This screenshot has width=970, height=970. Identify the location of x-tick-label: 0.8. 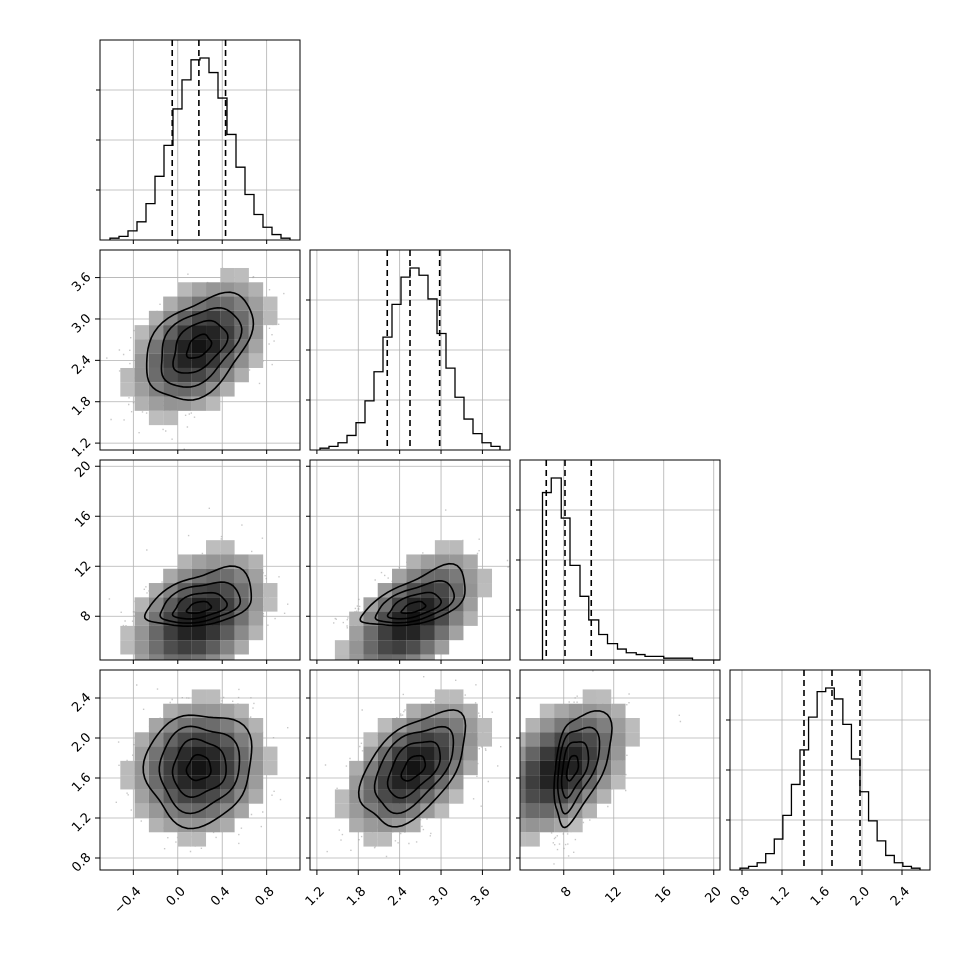
(740, 896).